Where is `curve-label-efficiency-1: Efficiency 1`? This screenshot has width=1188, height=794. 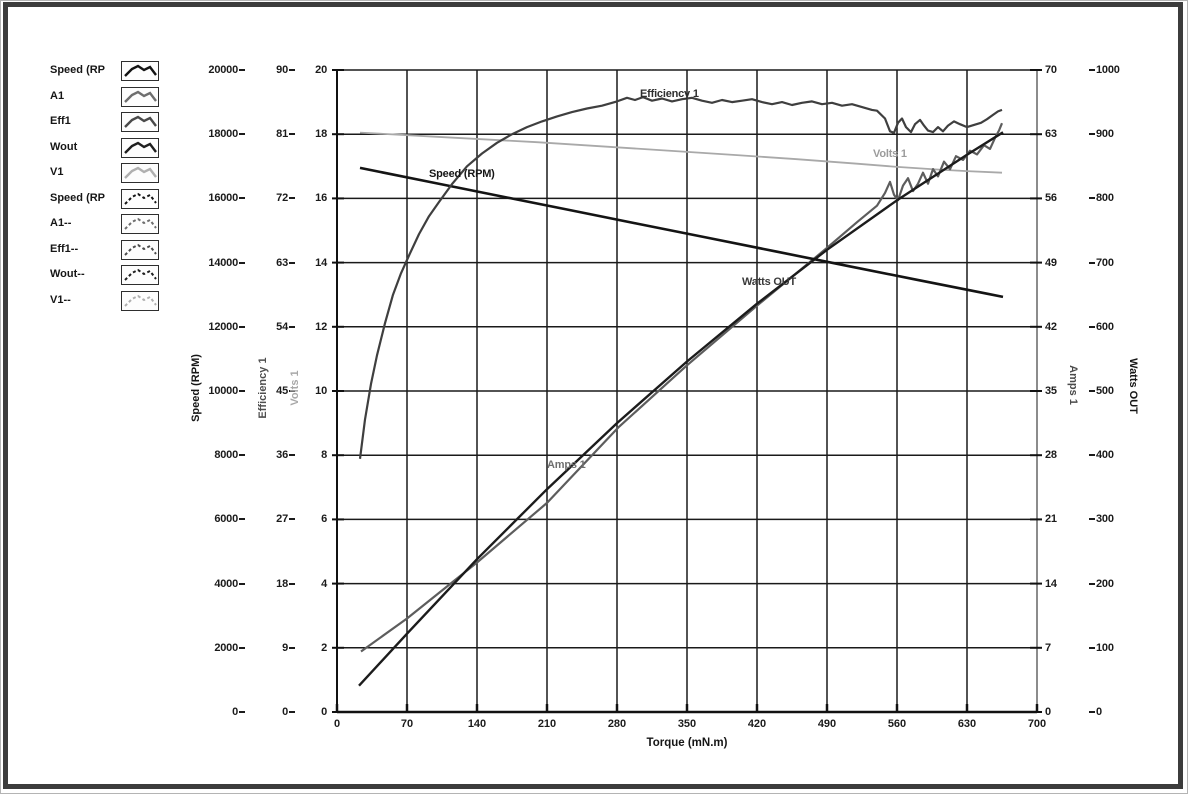 curve-label-efficiency-1: Efficiency 1 is located at coordinates (669, 94).